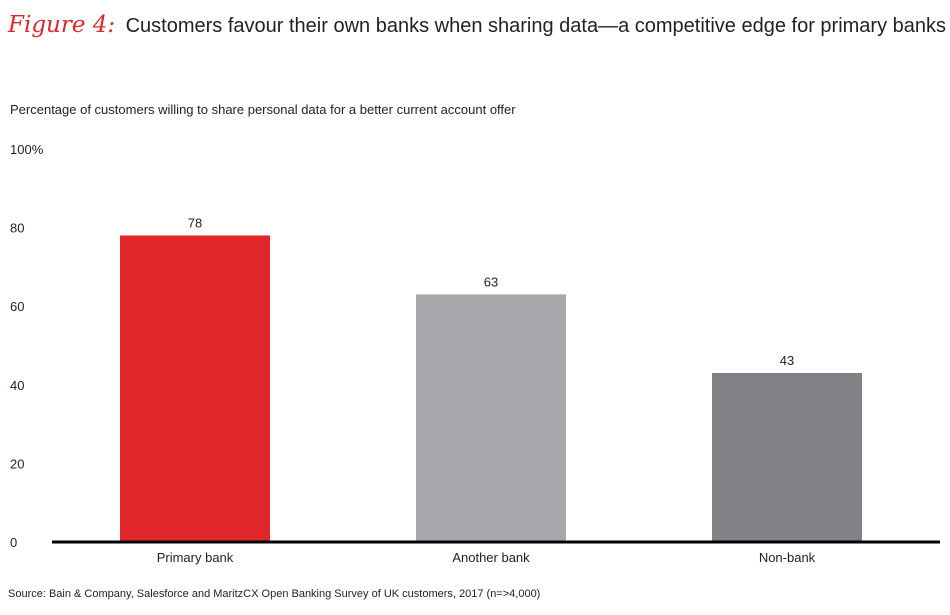 This screenshot has height=615, width=950. Describe the element at coordinates (491, 557) in the screenshot. I see `x-tick-label: Another bank` at that location.